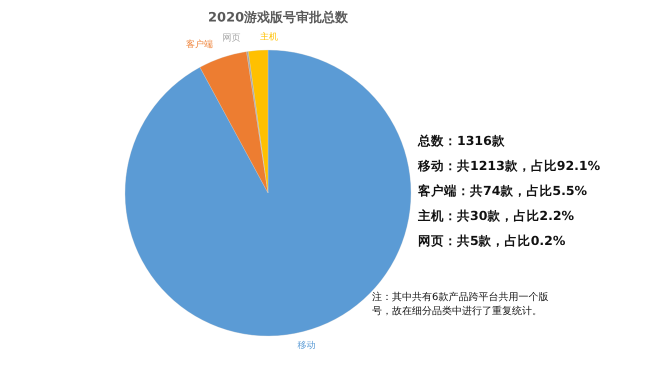  I want to click on text: 总数：1316款, so click(461, 140).